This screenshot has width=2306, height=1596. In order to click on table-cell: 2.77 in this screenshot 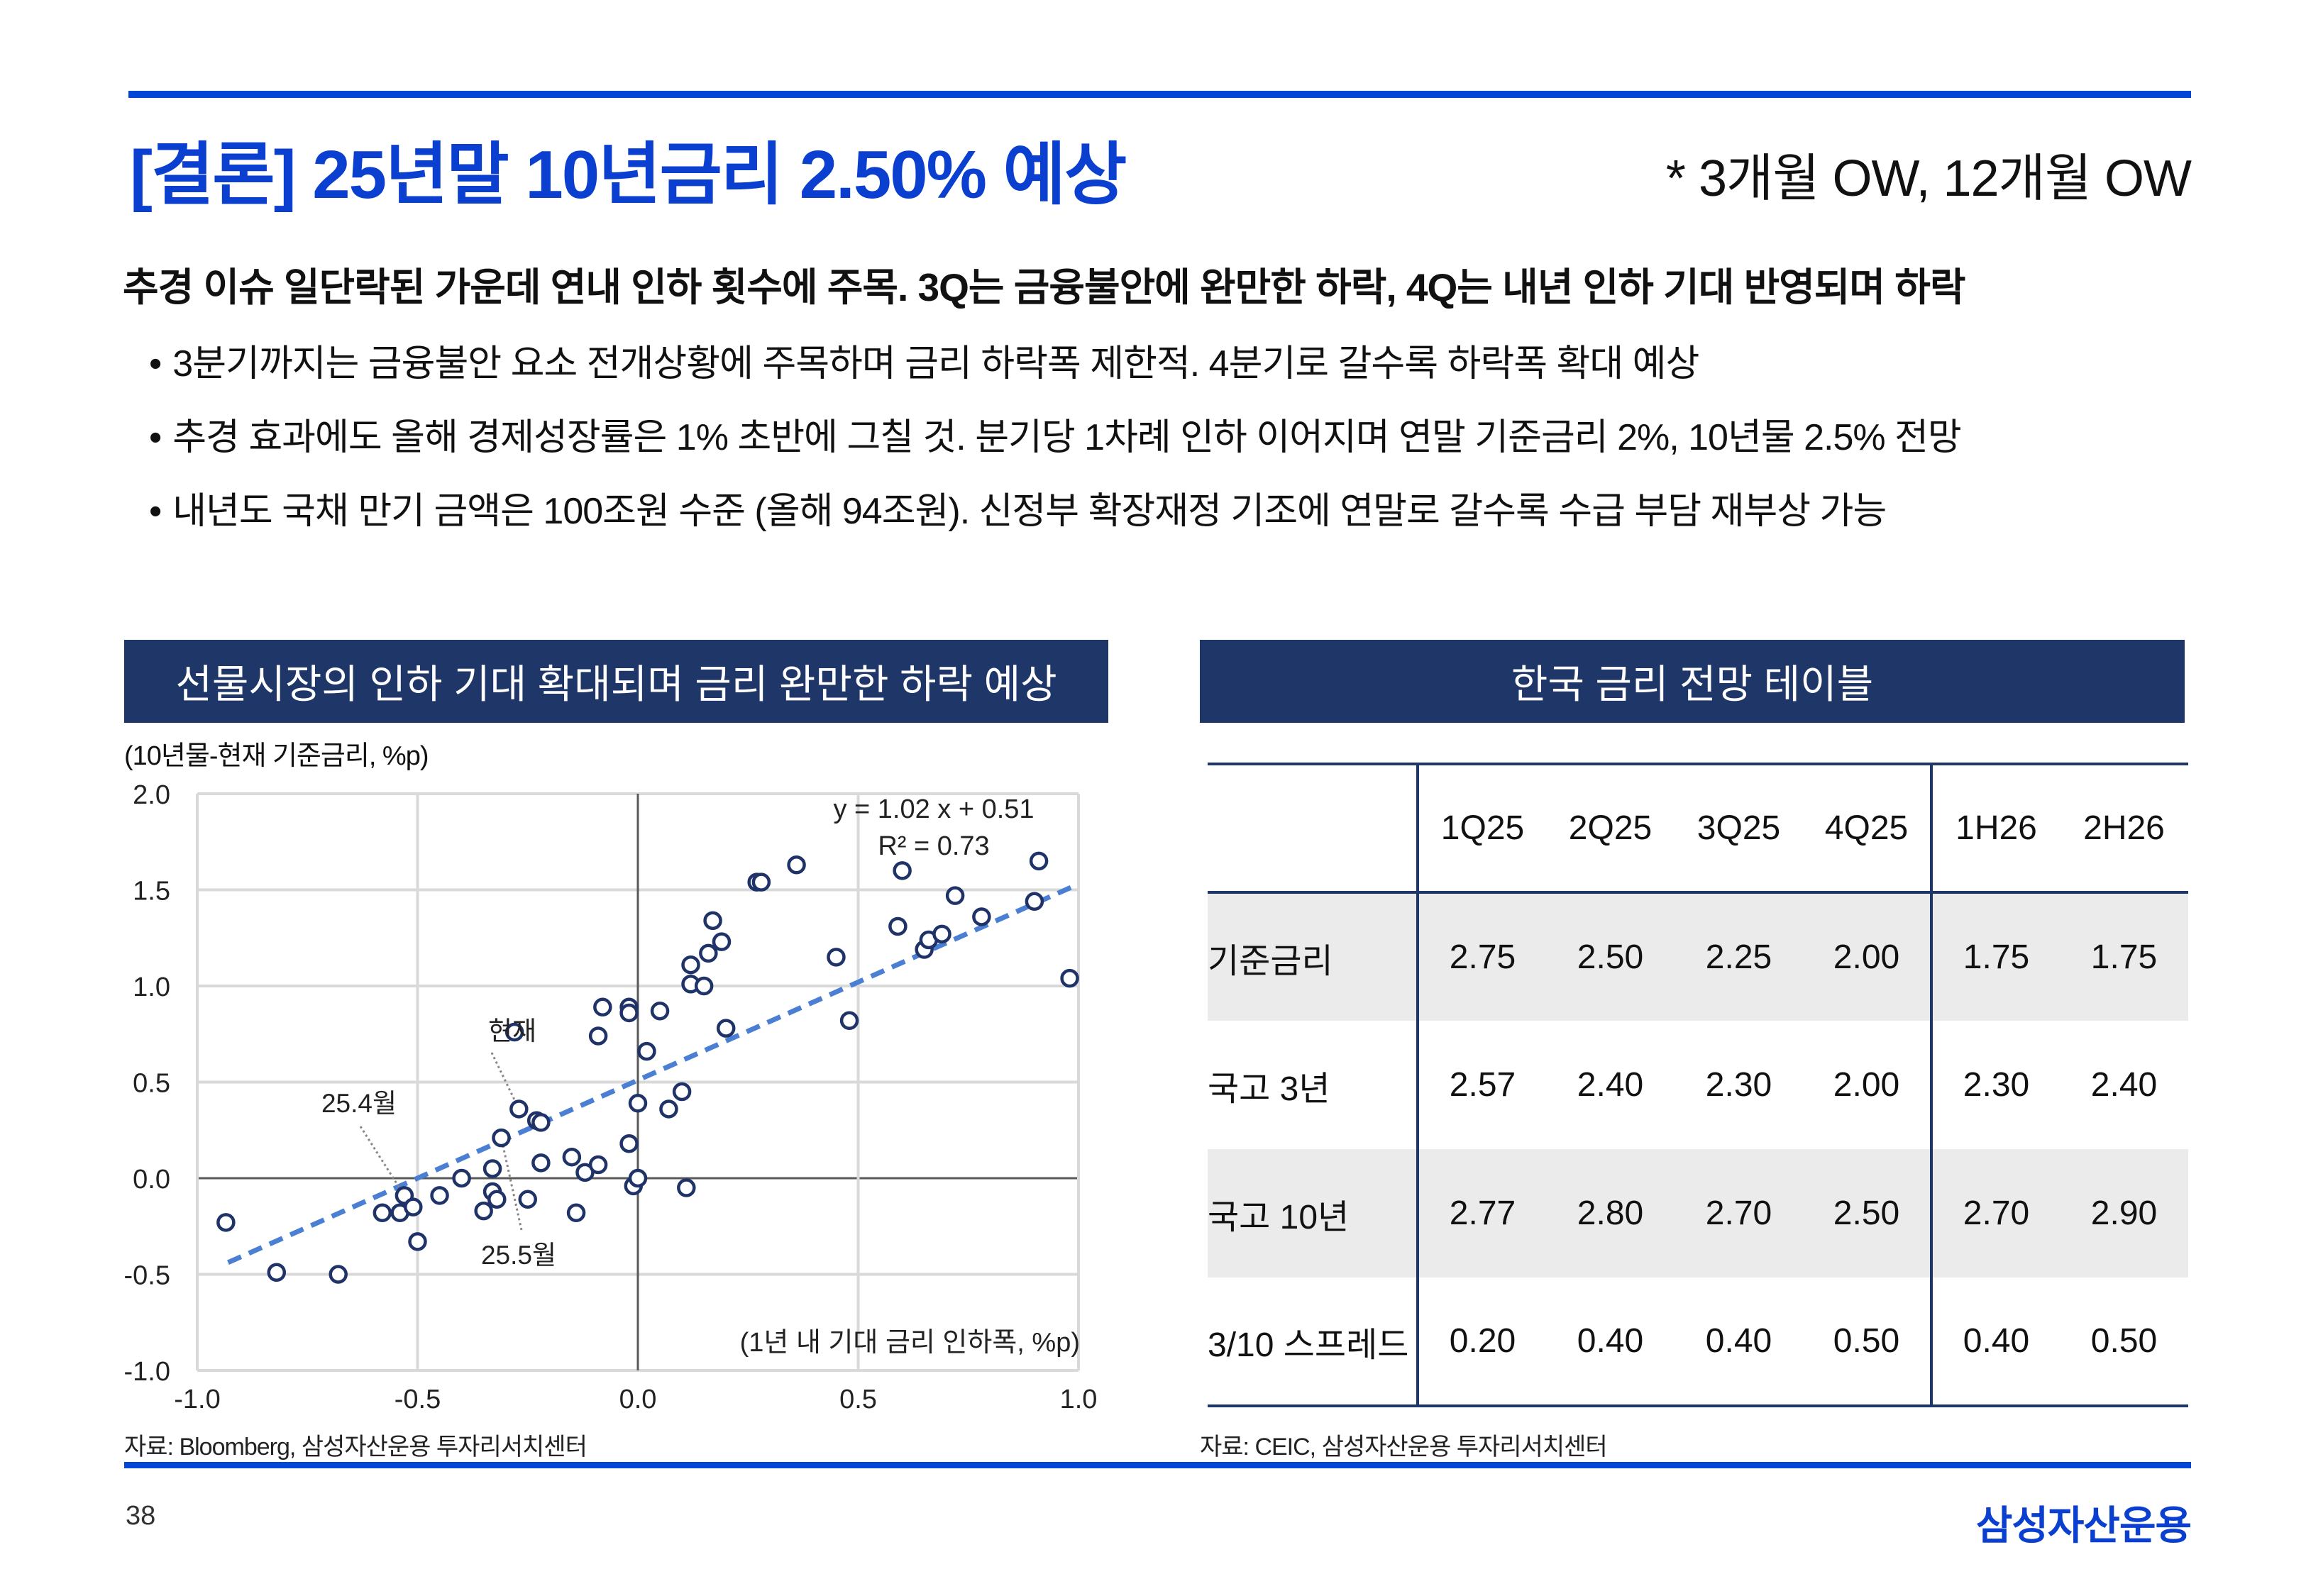, I will do `click(1482, 1213)`.